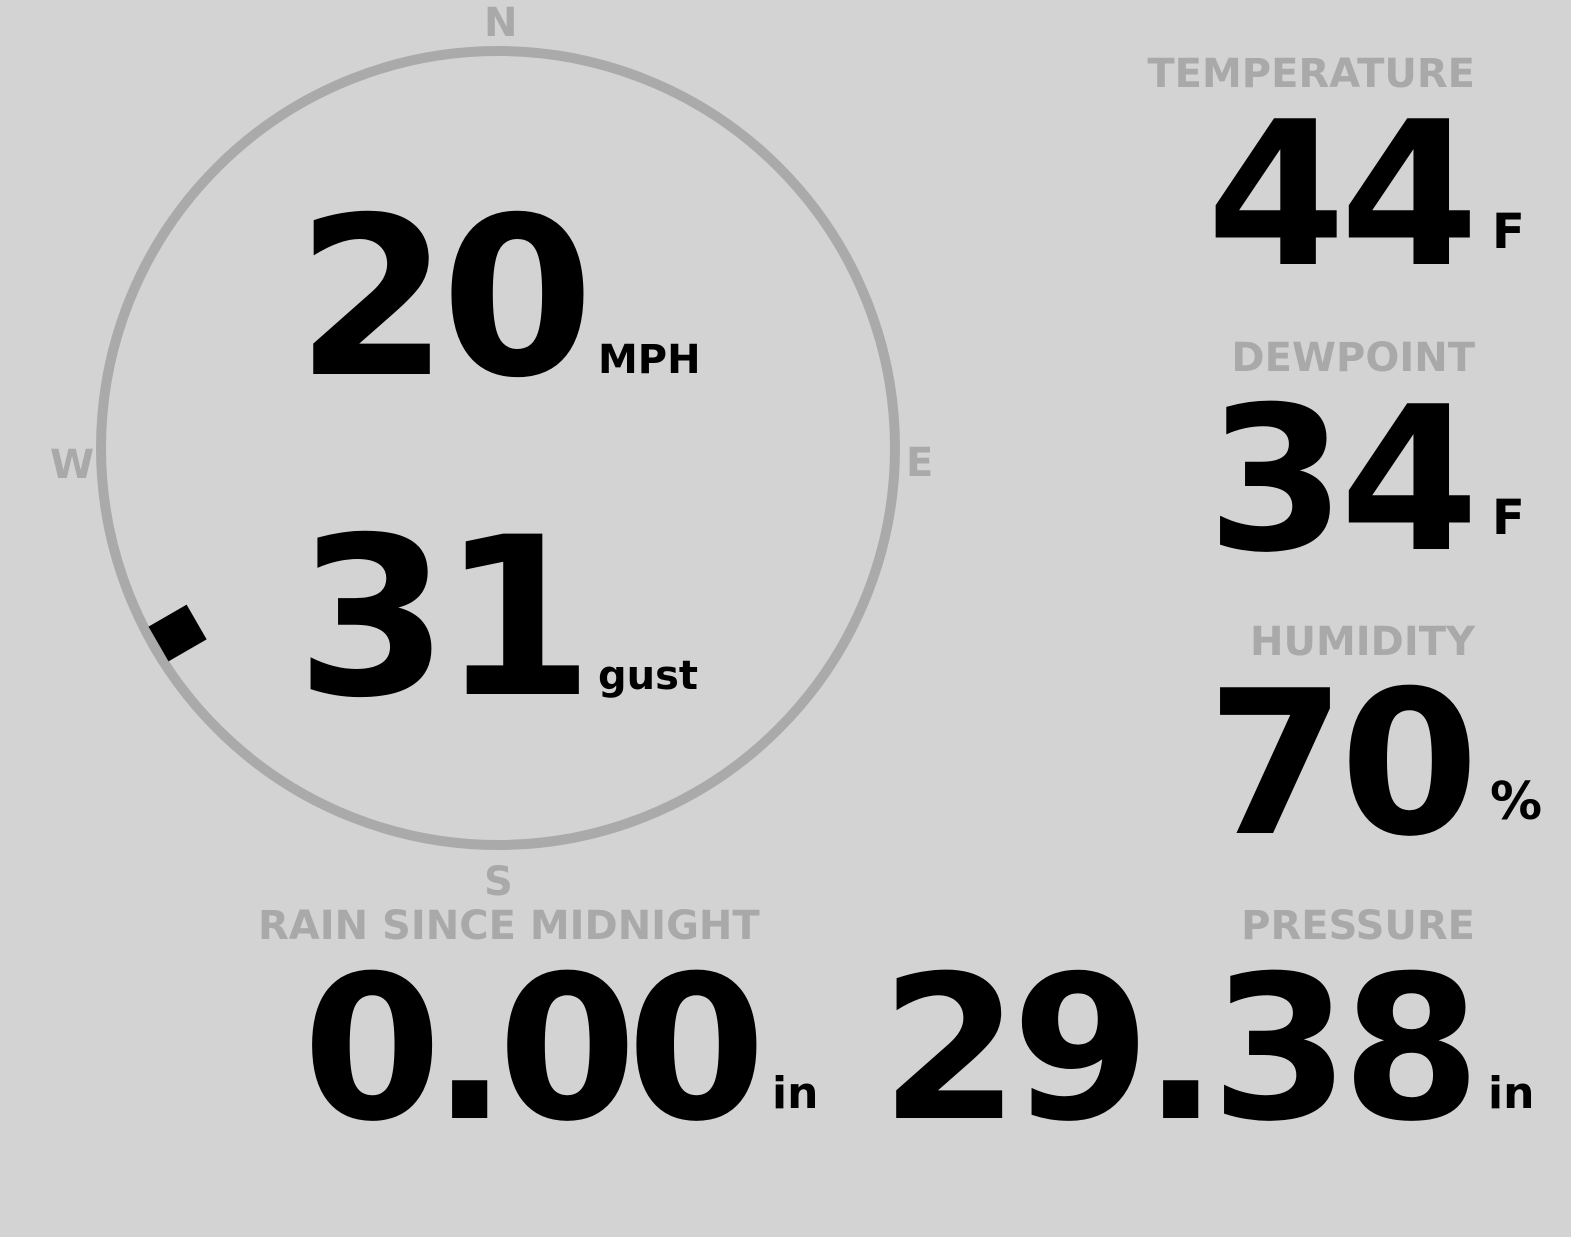 The image size is (1571, 1237). I want to click on compass-north: N, so click(501, 23).